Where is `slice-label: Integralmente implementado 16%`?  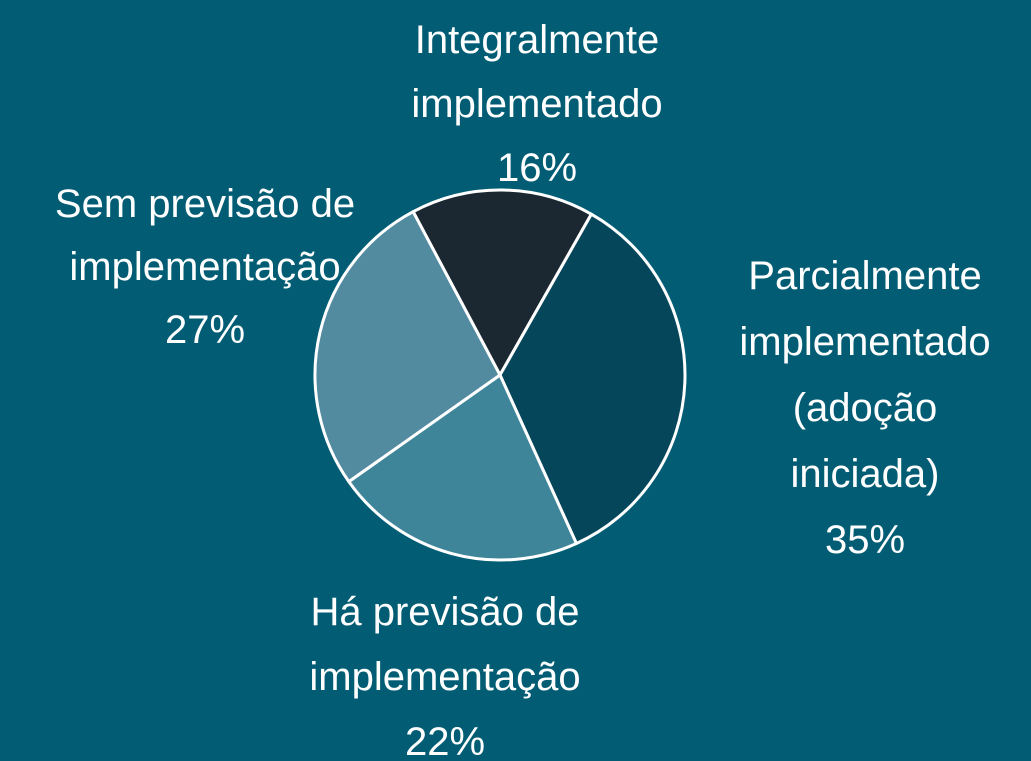 slice-label: Integralmente implementado 16% is located at coordinates (537, 104).